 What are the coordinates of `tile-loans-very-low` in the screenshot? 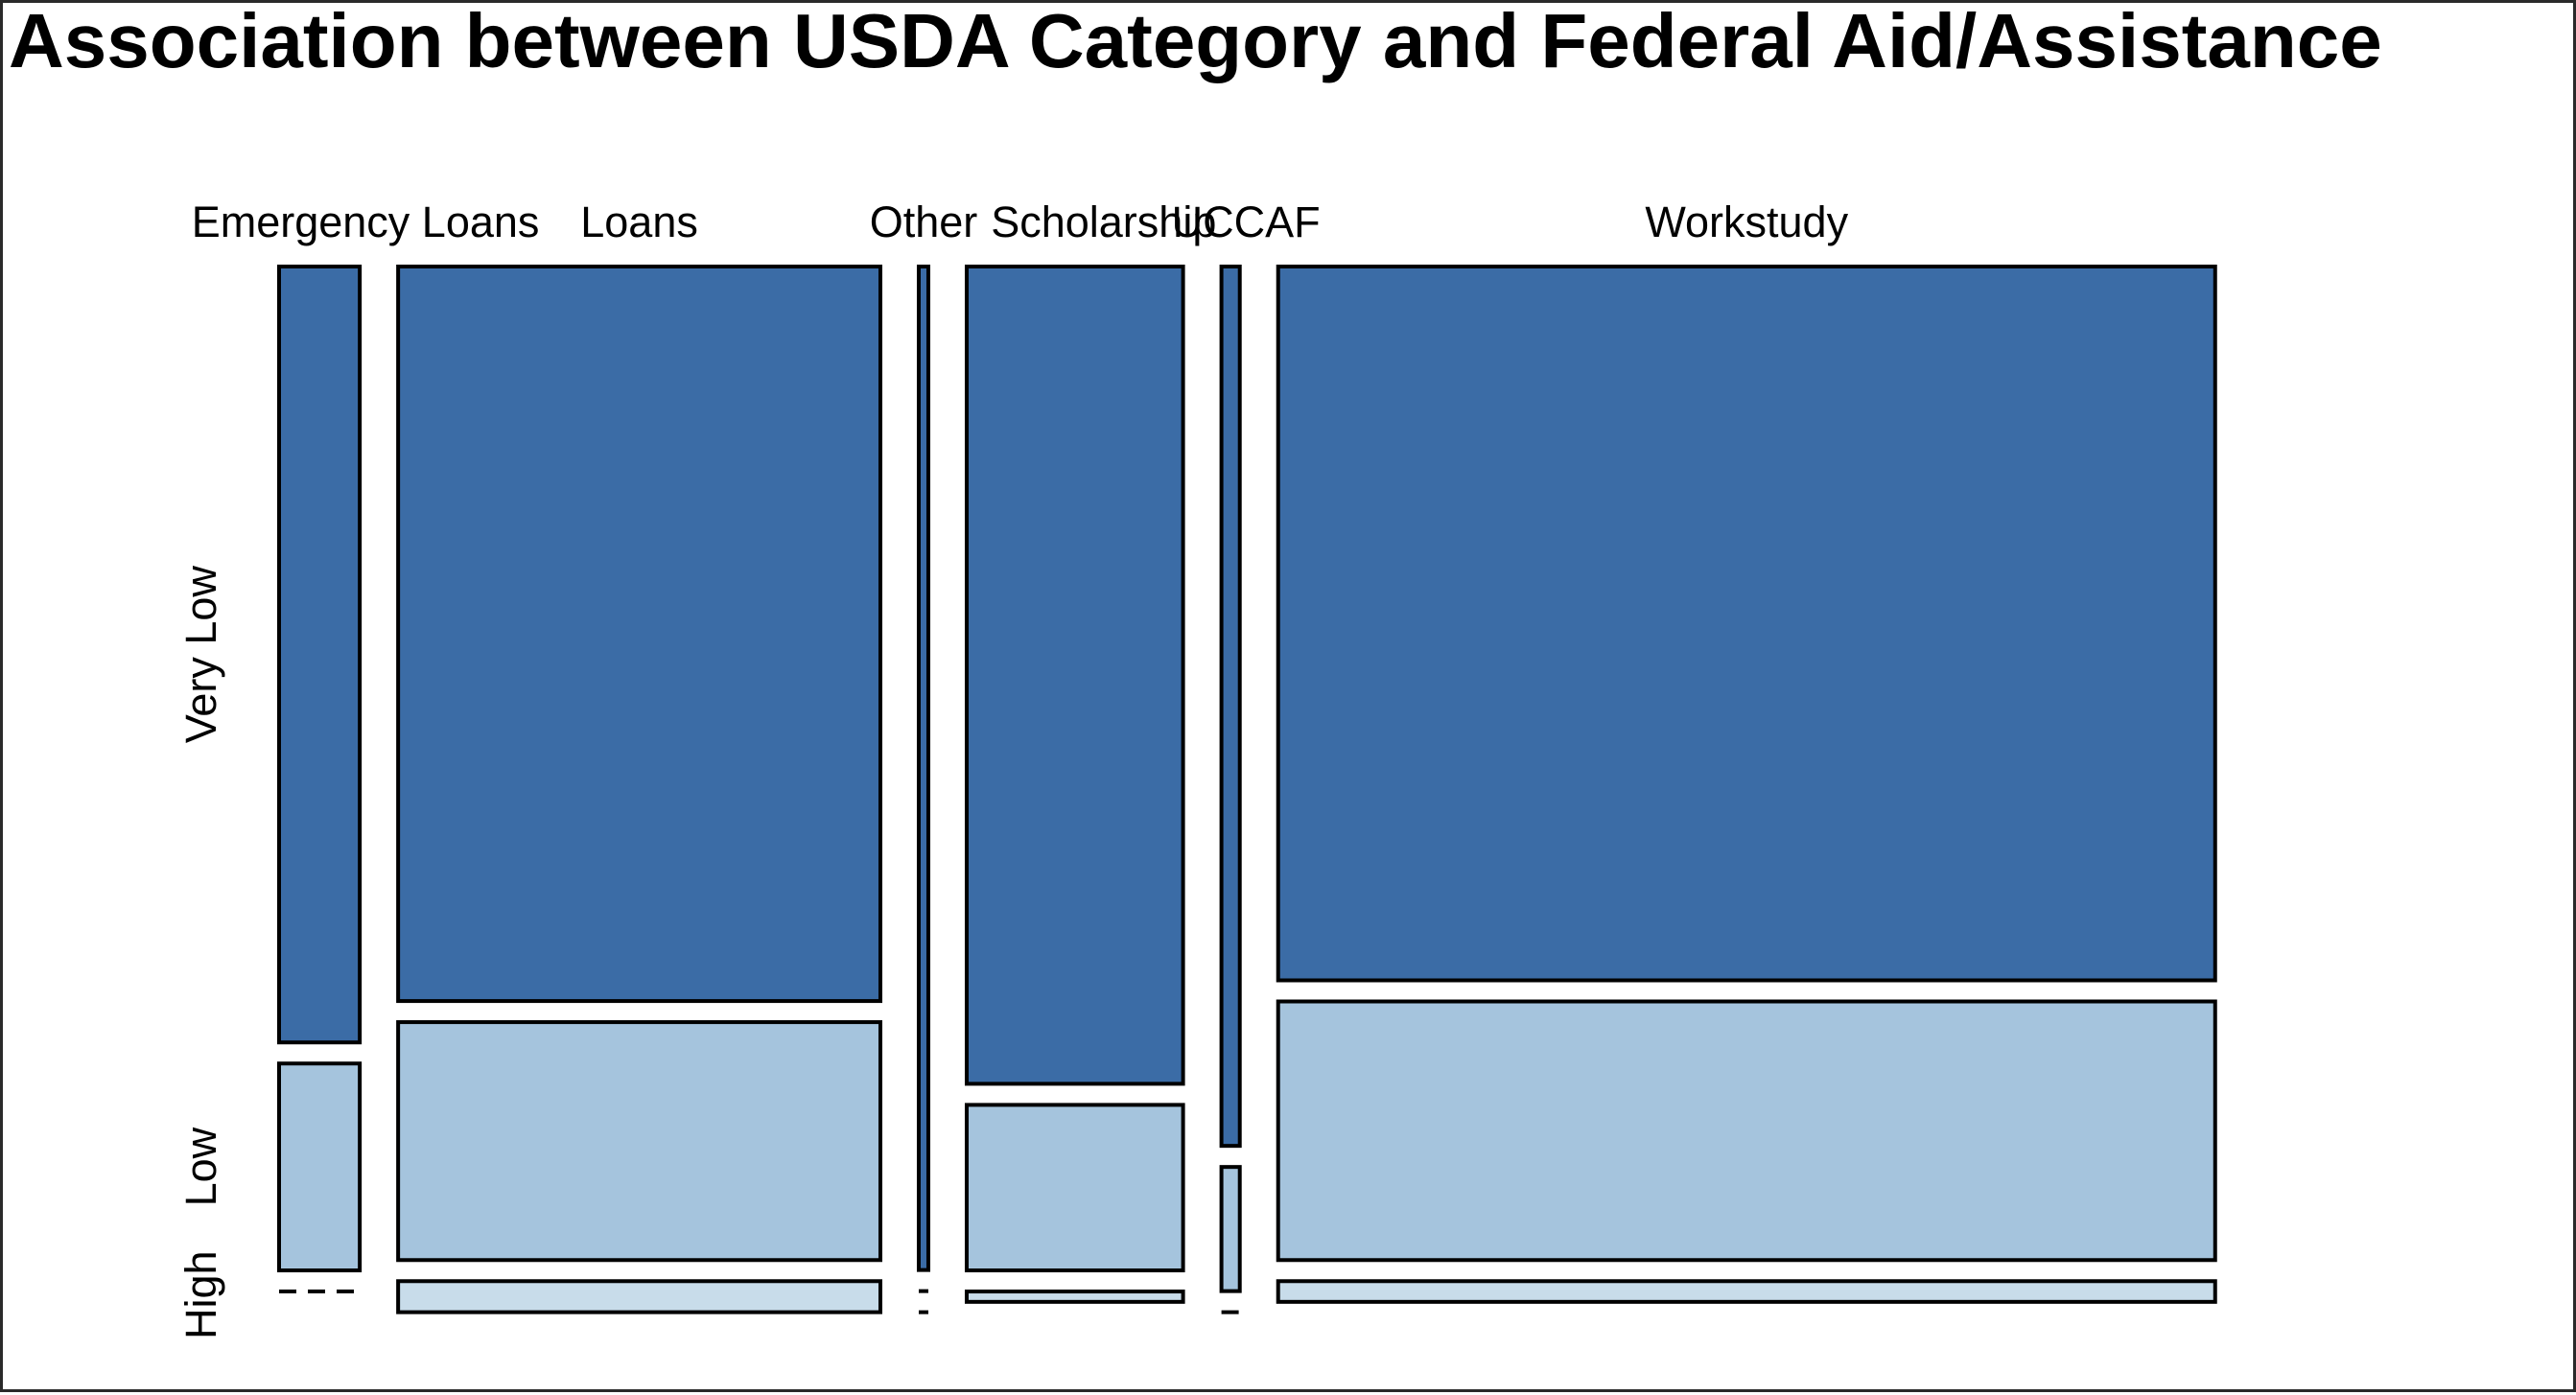 It's located at (639, 634).